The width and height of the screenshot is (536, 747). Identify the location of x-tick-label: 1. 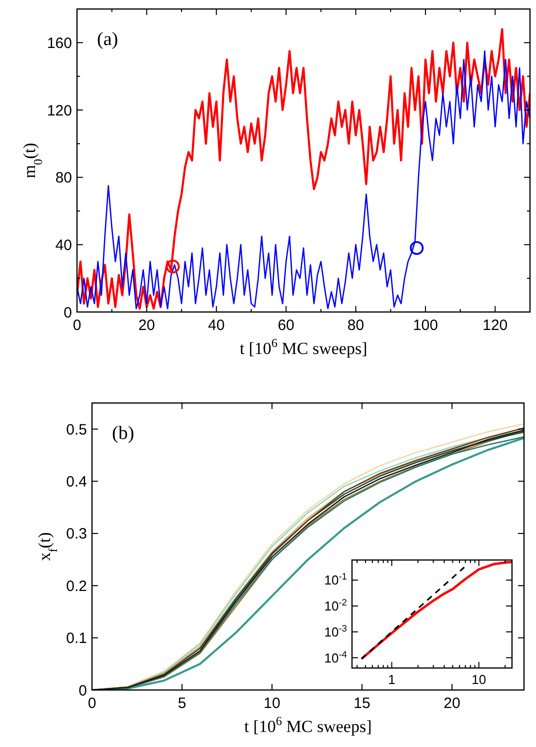
(392, 679).